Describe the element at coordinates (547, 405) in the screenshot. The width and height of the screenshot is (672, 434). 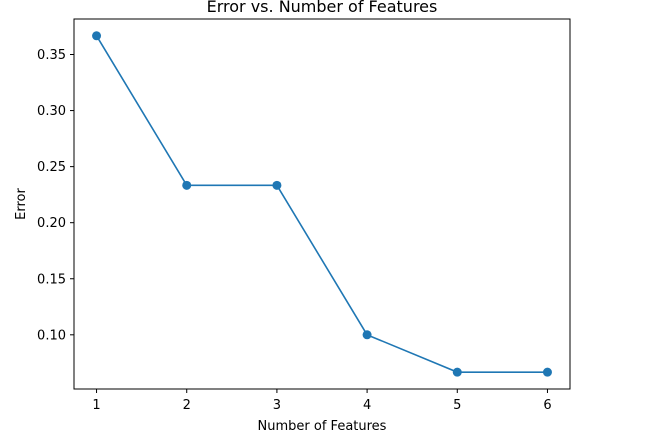
I see `x-tick-label: 6` at that location.